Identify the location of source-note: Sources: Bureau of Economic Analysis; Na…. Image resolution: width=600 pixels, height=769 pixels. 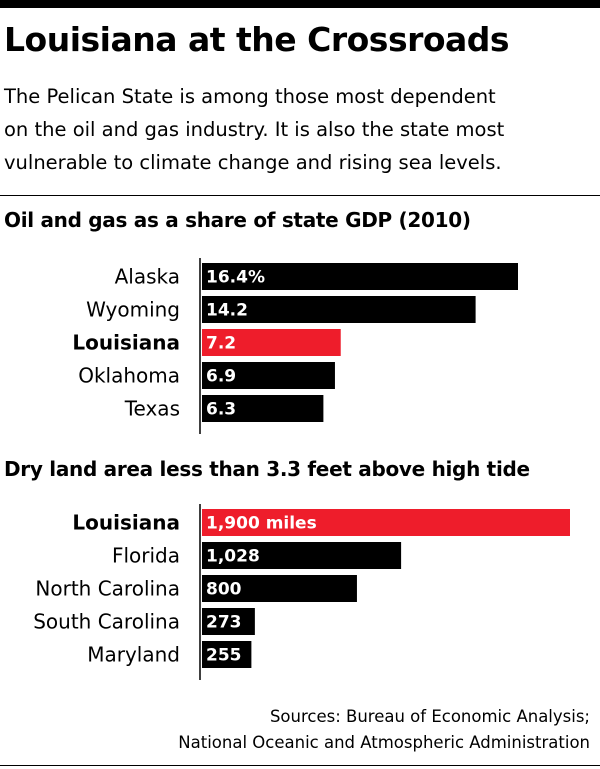
(384, 730).